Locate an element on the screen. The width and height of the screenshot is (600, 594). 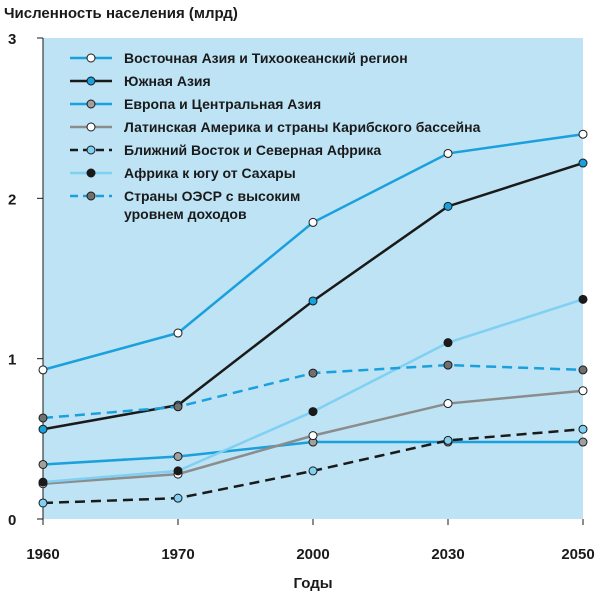
legend-item: Восточная Азия и Тихоокеанский регион is located at coordinates (274, 58).